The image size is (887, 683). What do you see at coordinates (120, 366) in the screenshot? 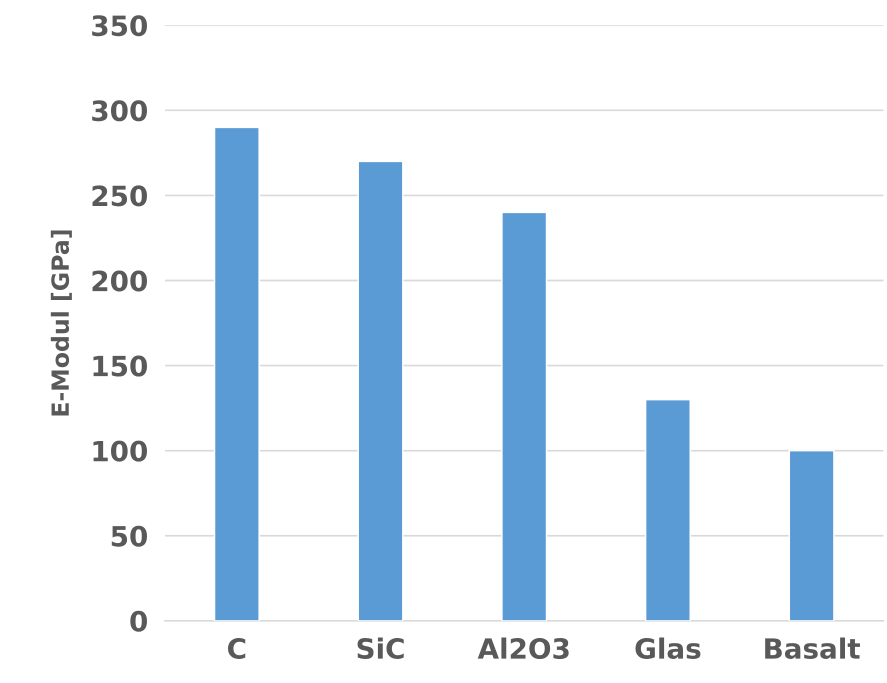
I see `y-tick-label: 150` at bounding box center [120, 366].